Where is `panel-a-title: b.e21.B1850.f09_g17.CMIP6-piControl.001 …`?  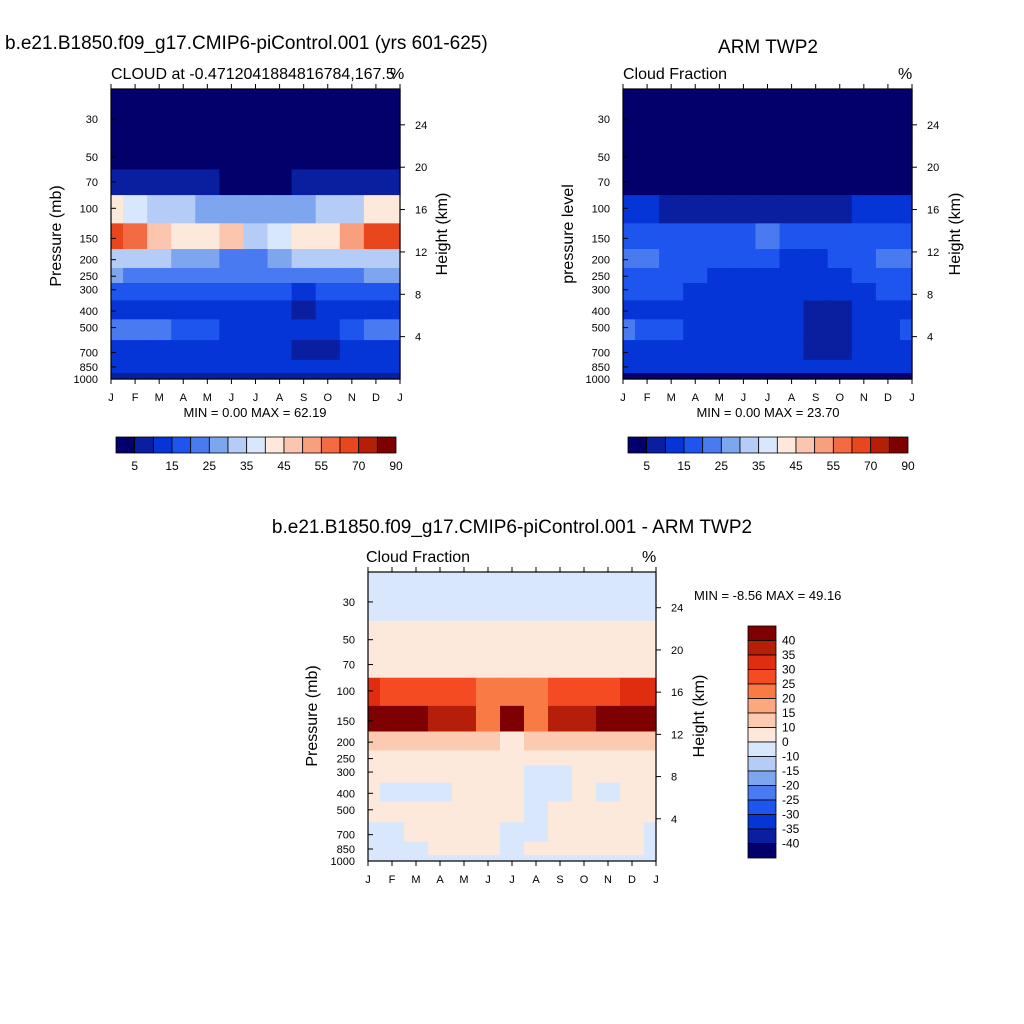
panel-a-title: b.e21.B1850.f09_g17.CMIP6-piControl.001 … is located at coordinates (246, 43).